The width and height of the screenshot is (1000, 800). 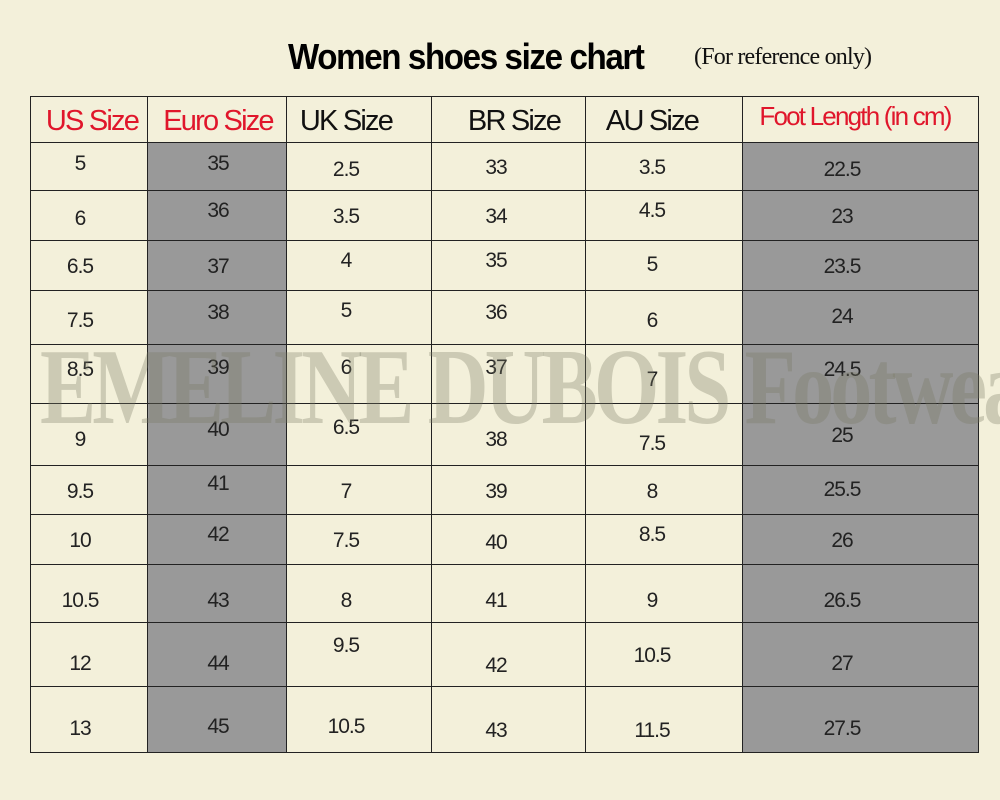 I want to click on page-title: Women shoes size chart, so click(x=466, y=56).